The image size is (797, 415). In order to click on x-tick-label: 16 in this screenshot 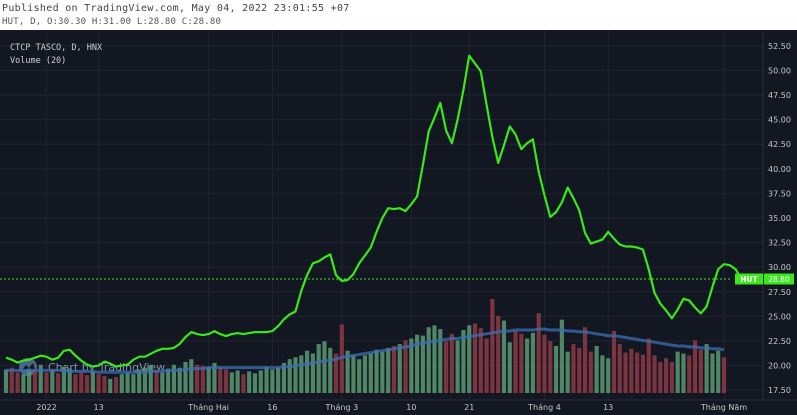, I will do `click(272, 407)`.